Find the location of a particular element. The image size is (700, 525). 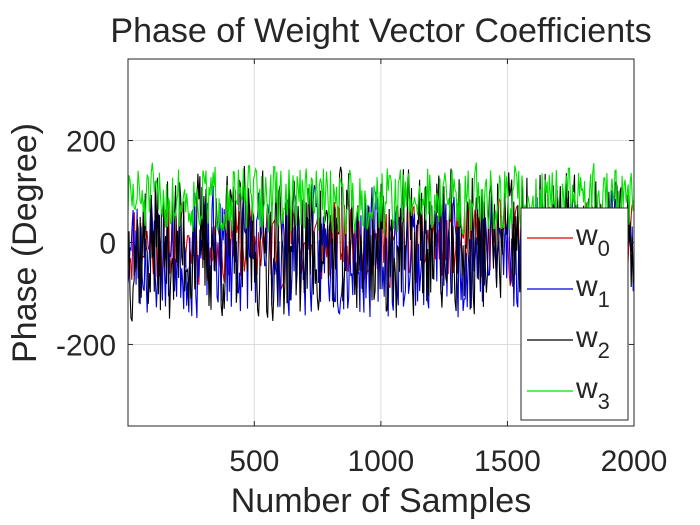

y-tick-label: 200 is located at coordinates (91, 142).